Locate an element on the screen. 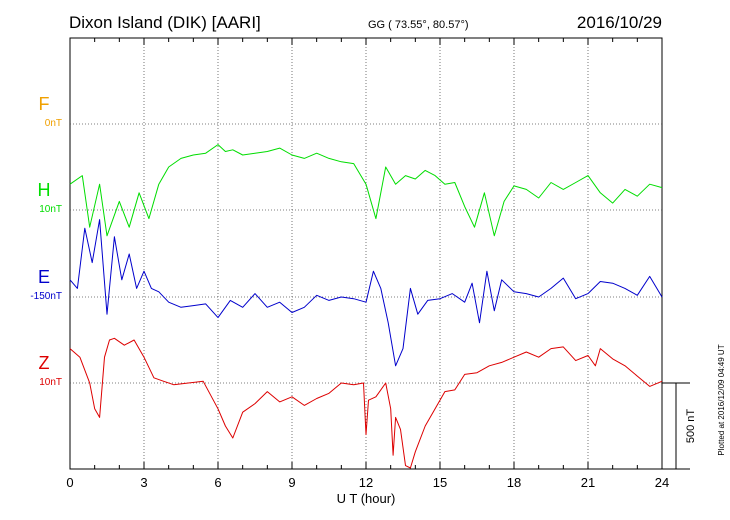 The image size is (730, 520). x-tick-label: 15 is located at coordinates (440, 482).